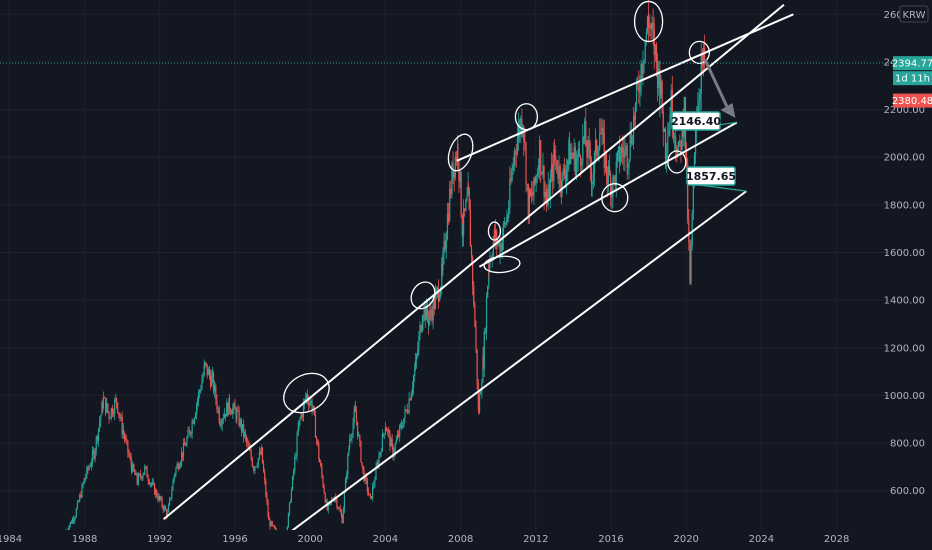 The height and width of the screenshot is (550, 932). I want to click on last-price-badge: 2394.77, so click(912, 63).